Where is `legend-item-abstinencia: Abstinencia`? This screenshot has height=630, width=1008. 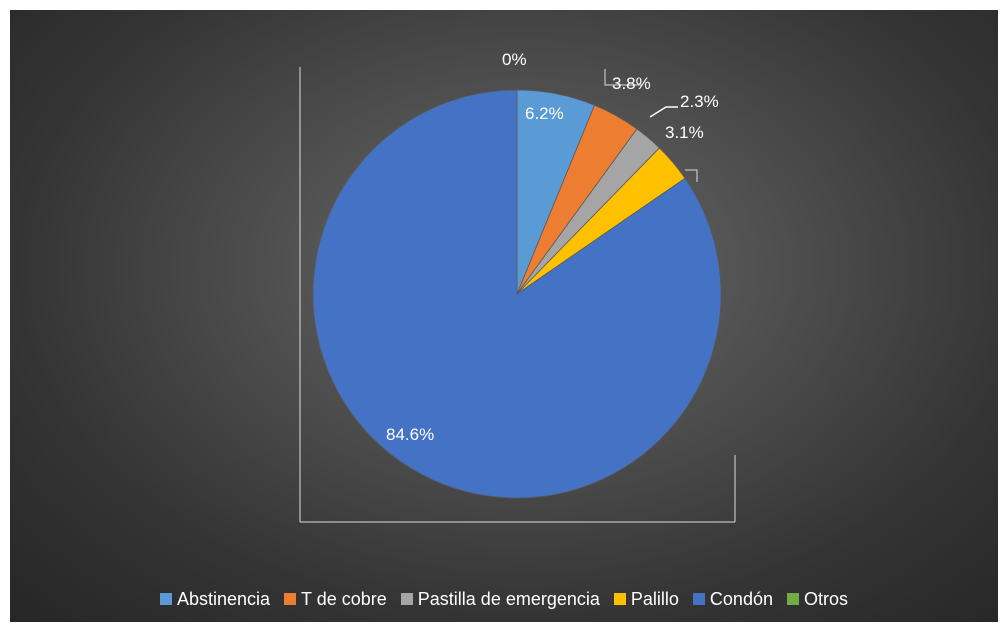 legend-item-abstinencia: Abstinencia is located at coordinates (215, 599).